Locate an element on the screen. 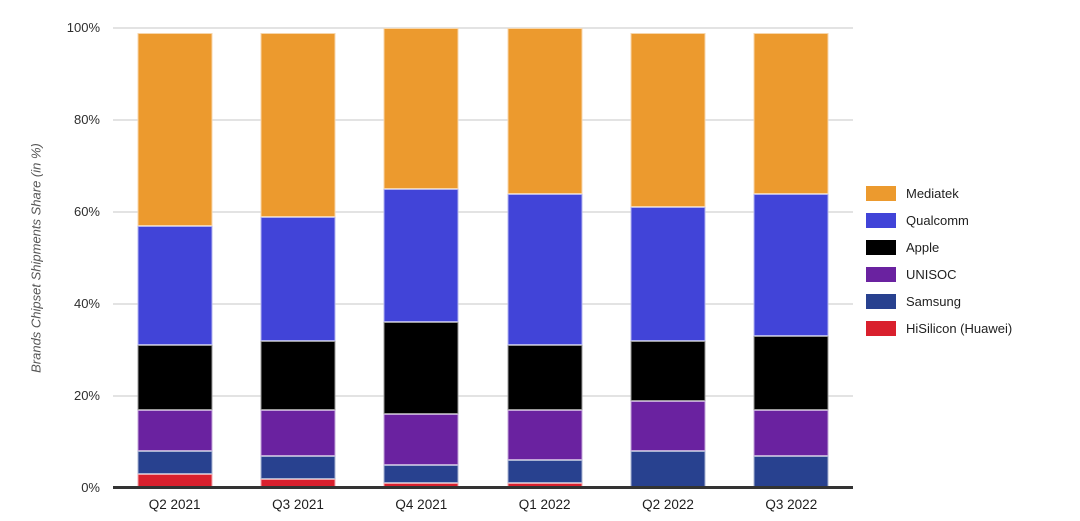 This screenshot has width=1080, height=521. segment-mediatek-q2-2022 is located at coordinates (668, 120).